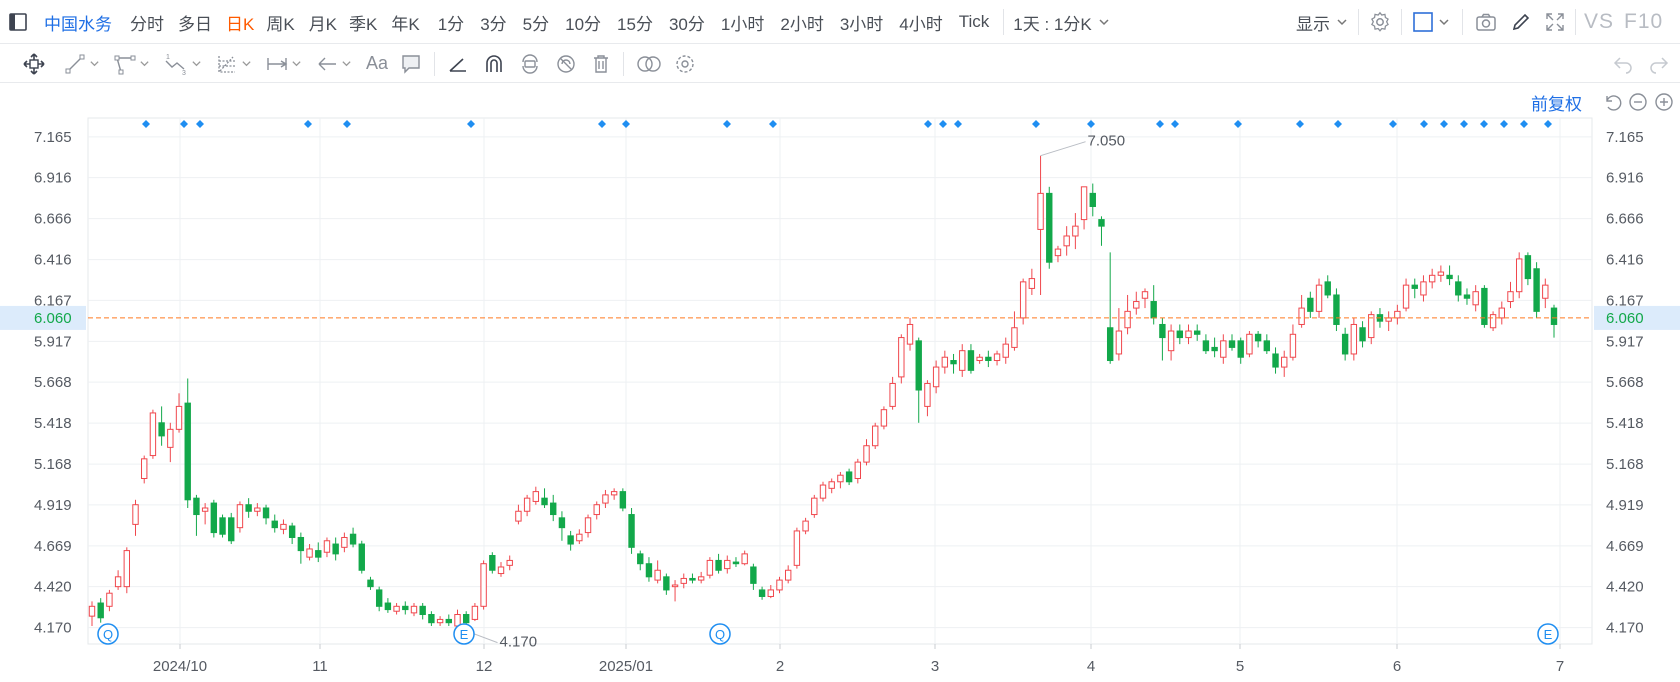 Image resolution: width=1680 pixels, height=682 pixels. Describe the element at coordinates (635, 24) in the screenshot. I see `period-tab: 15分` at that location.